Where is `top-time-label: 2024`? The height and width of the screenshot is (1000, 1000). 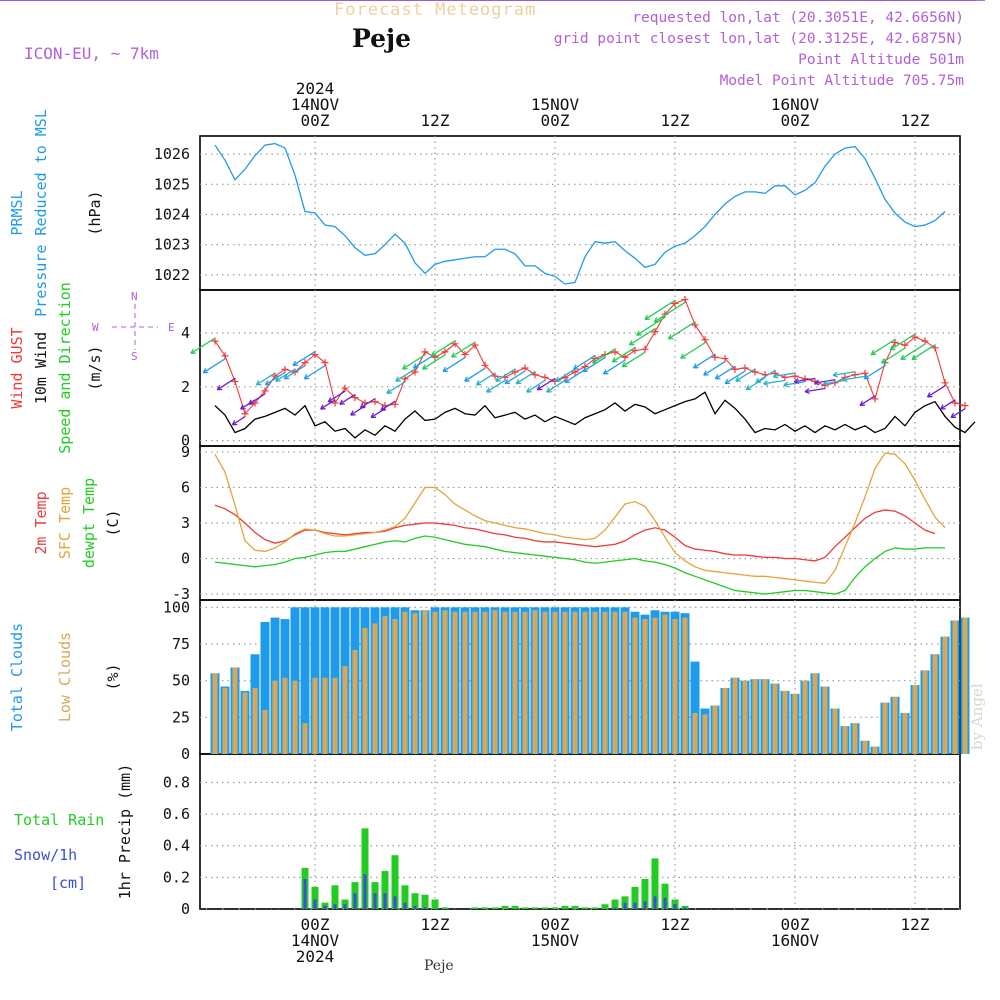
top-time-label: 2024 is located at coordinates (315, 88).